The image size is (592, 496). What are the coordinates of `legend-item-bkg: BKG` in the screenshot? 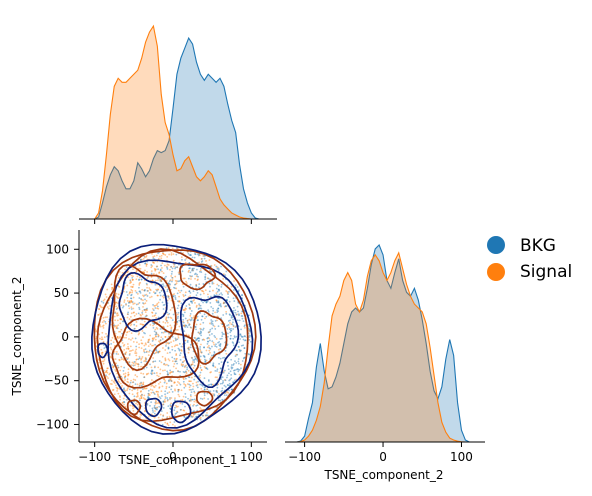 It's located at (521, 246).